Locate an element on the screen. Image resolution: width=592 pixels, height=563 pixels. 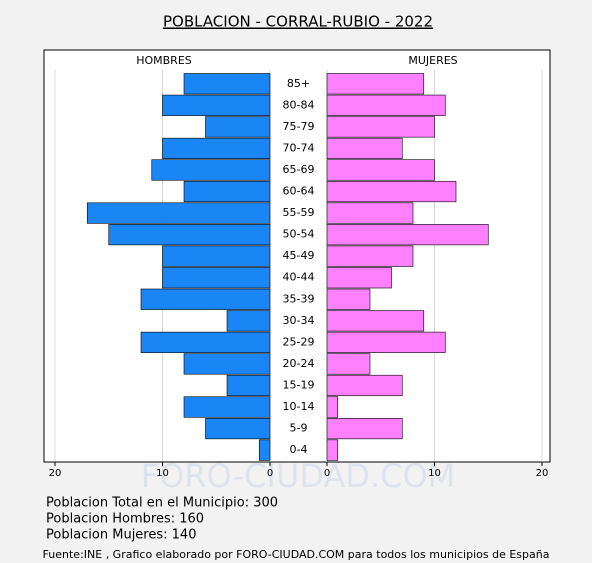
category-label: 45-49 is located at coordinates (299, 255).